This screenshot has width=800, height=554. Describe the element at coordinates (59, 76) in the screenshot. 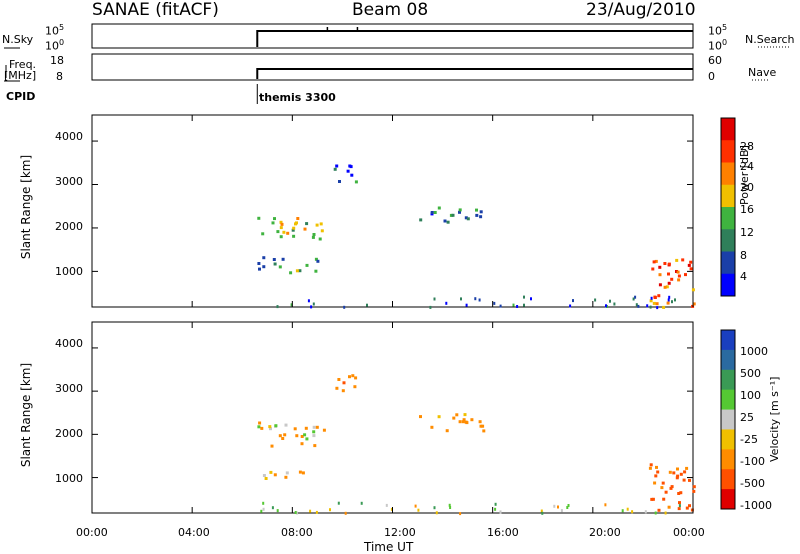

I see `freq-tick-bottom: 8` at that location.